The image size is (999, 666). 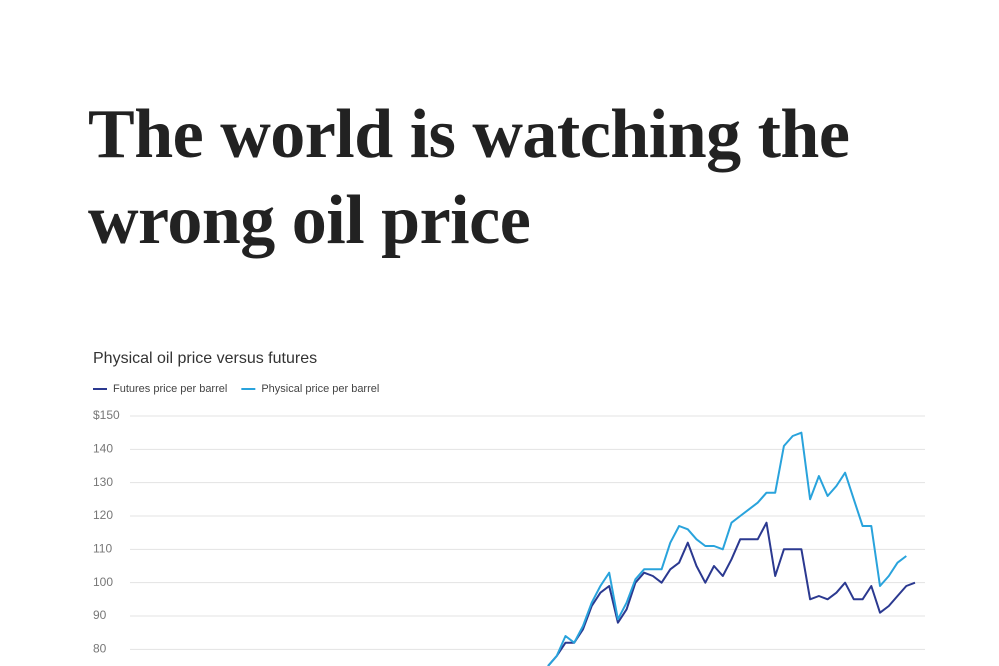 What do you see at coordinates (103, 582) in the screenshot?
I see `y-tick-label: 100` at bounding box center [103, 582].